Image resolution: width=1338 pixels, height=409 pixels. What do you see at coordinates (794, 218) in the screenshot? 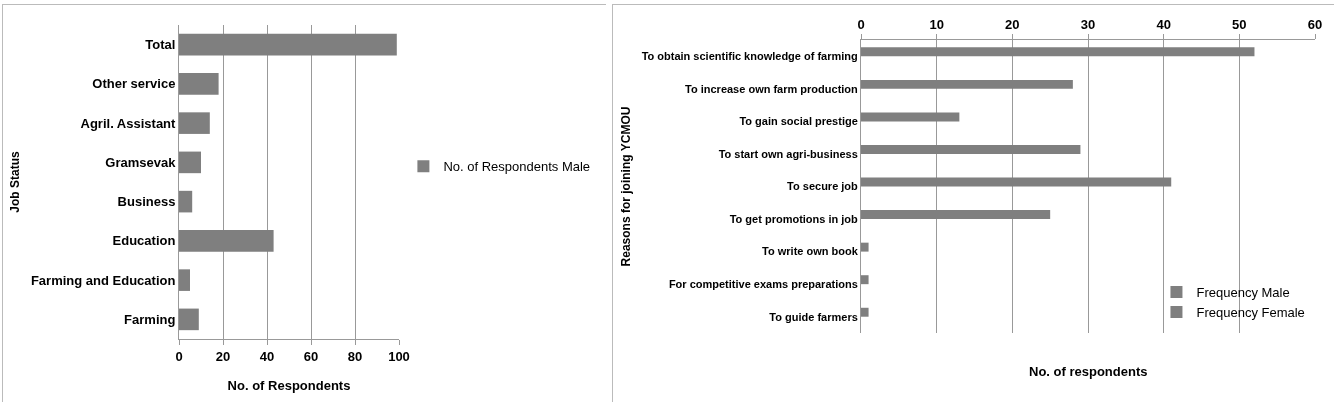
I see `y-tick-label: To get promotions in job` at bounding box center [794, 218].